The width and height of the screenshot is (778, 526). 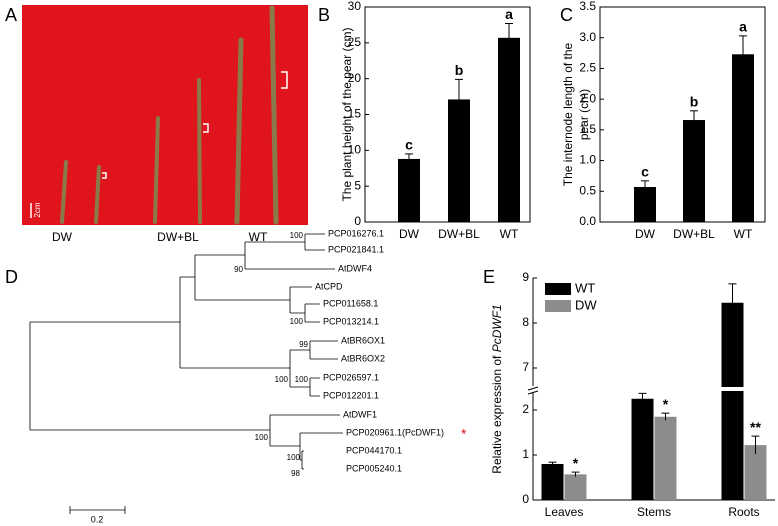 What do you see at coordinates (303, 344) in the screenshot?
I see `bootstrap-value: 99` at bounding box center [303, 344].